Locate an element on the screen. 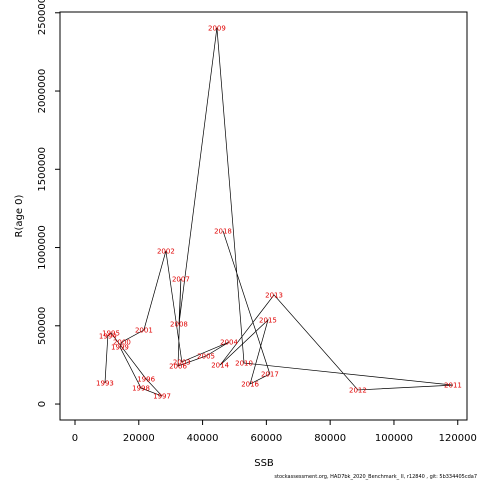  x-tick-label: 60000 is located at coordinates (266, 438).